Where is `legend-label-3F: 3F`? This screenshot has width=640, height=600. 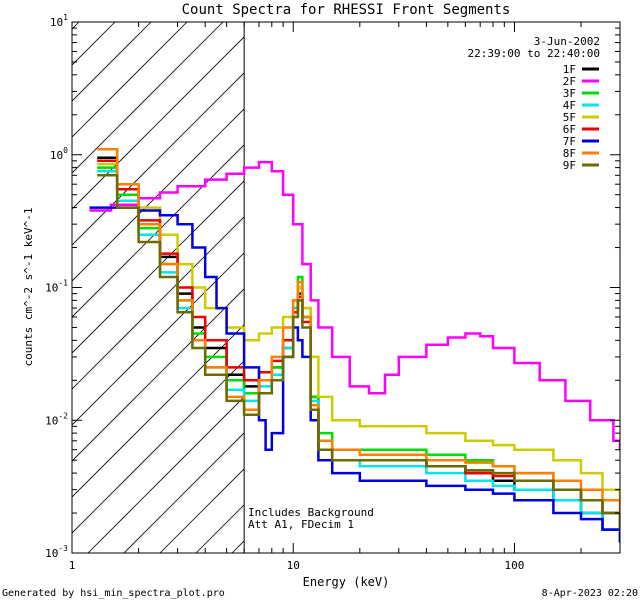 legend-label-3F: 3F is located at coordinates (569, 93).